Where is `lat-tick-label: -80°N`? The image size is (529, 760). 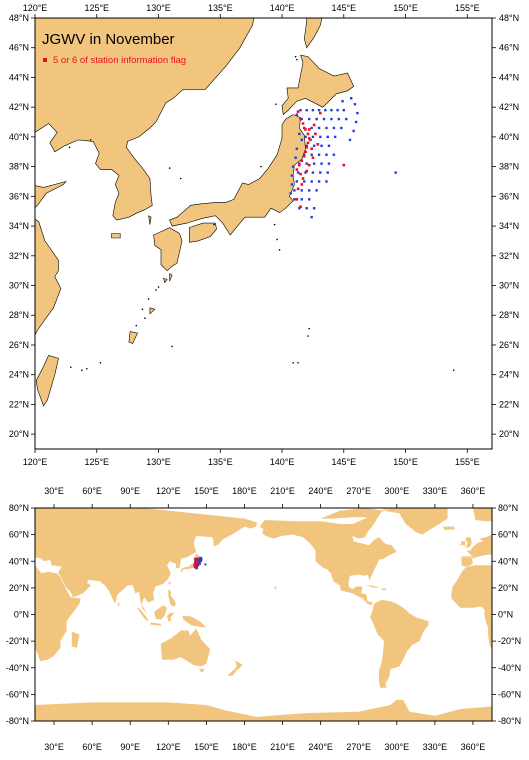
lat-tick-label: -80°N is located at coordinates (509, 721).